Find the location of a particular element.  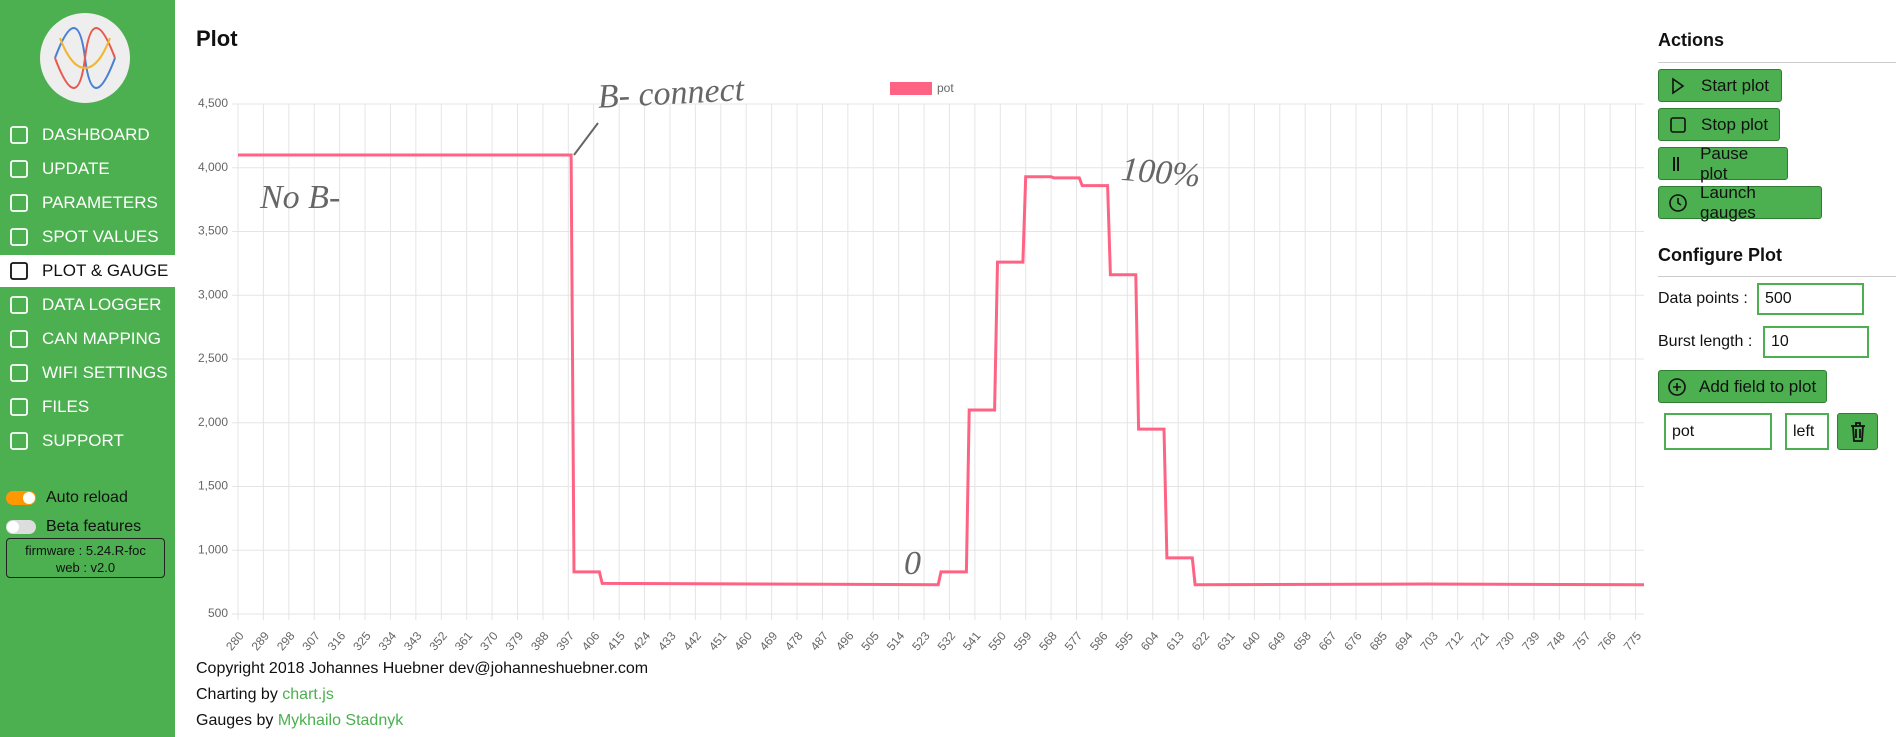

field-input: pot is located at coordinates (1718, 431).